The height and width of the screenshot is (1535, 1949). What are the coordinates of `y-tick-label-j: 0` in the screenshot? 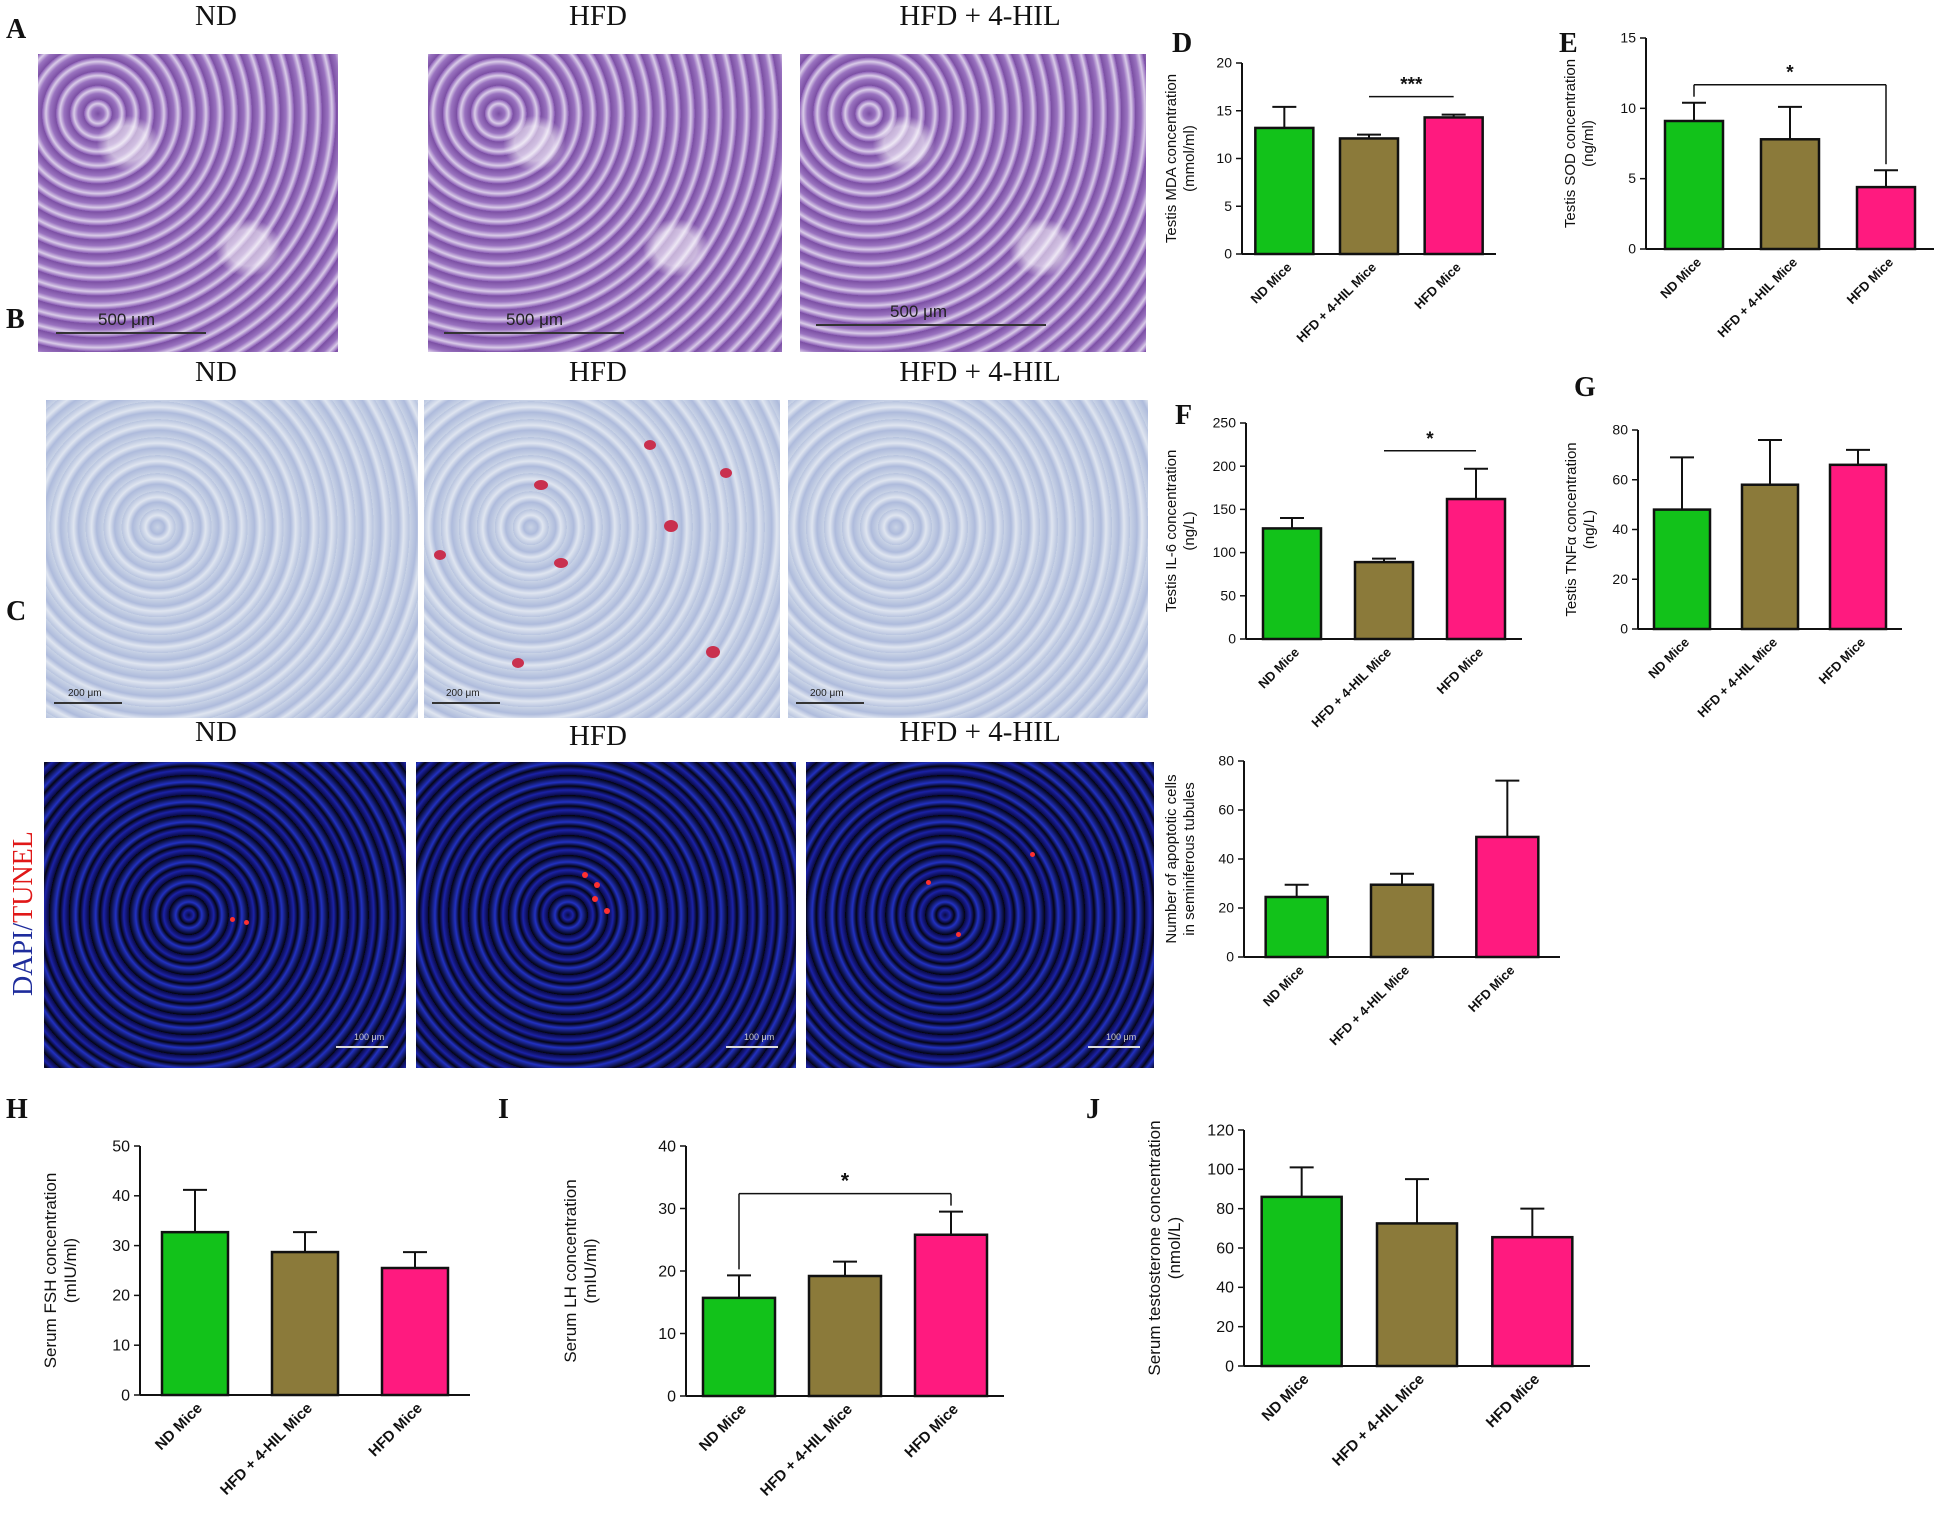 It's located at (1229, 1366).